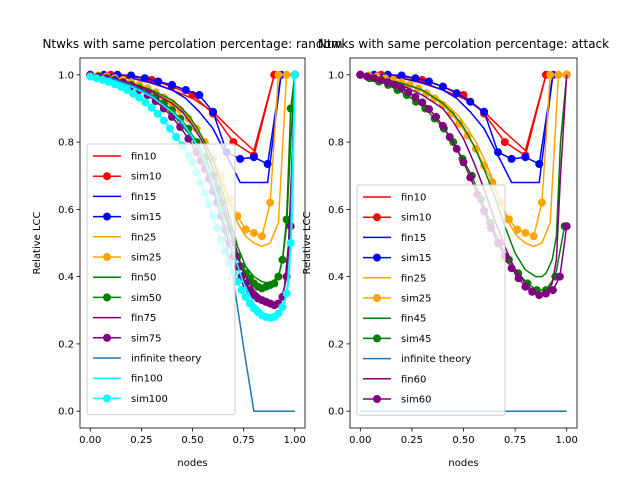 Image resolution: width=640 pixels, height=480 pixels. I want to click on right-data-point-sim10, so click(504, 142).